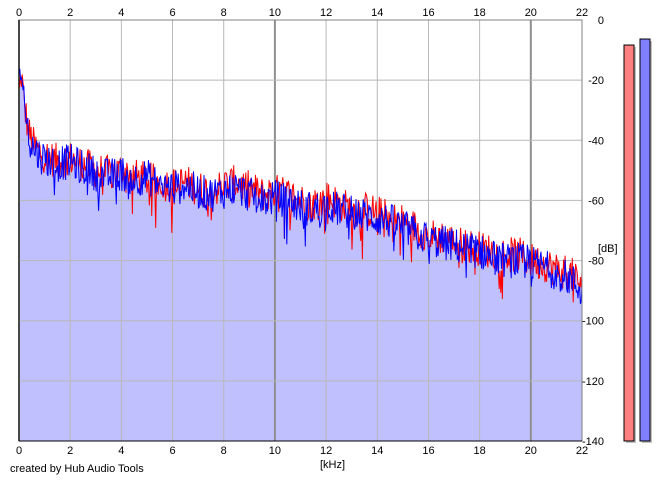 The width and height of the screenshot is (664, 482). I want to click on x-axis-top-ticks: 0 2 4 6 8 10 12 14 16 18 20 22, so click(302, 13).